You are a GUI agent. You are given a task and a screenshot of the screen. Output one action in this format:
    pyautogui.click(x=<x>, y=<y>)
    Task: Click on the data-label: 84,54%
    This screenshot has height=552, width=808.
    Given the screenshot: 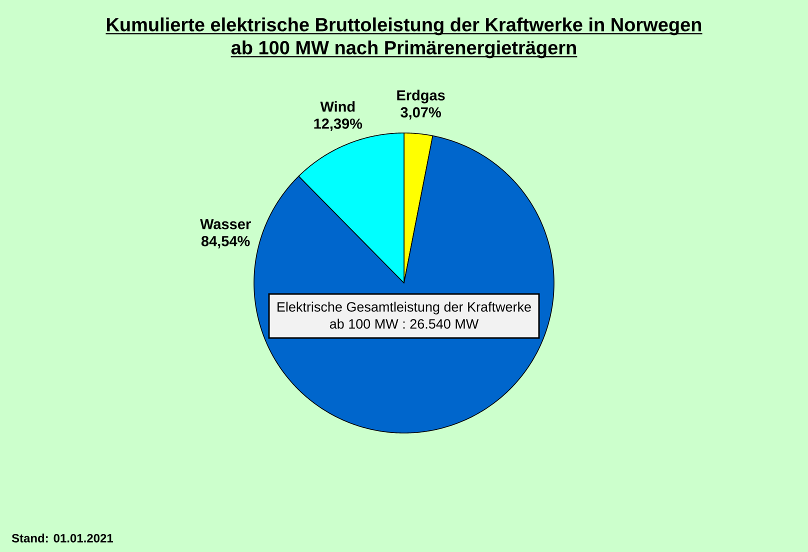 What is the action you would take?
    pyautogui.click(x=225, y=242)
    